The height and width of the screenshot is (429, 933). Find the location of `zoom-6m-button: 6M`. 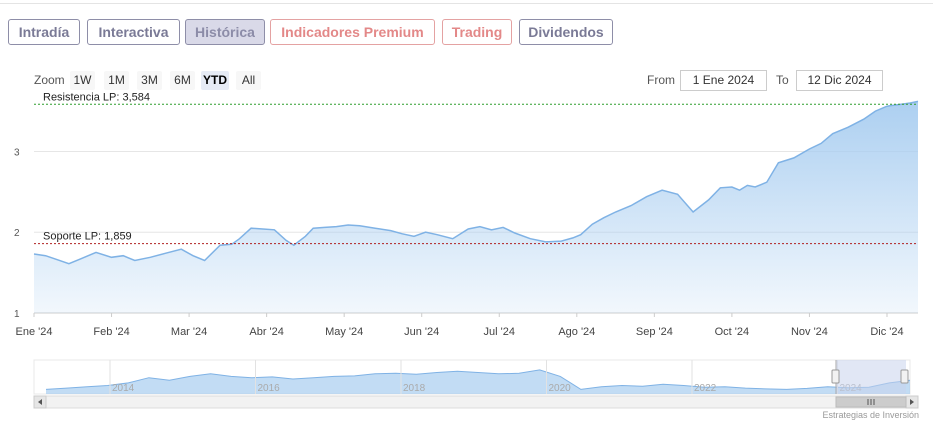

zoom-6m-button: 6M is located at coordinates (182, 80).